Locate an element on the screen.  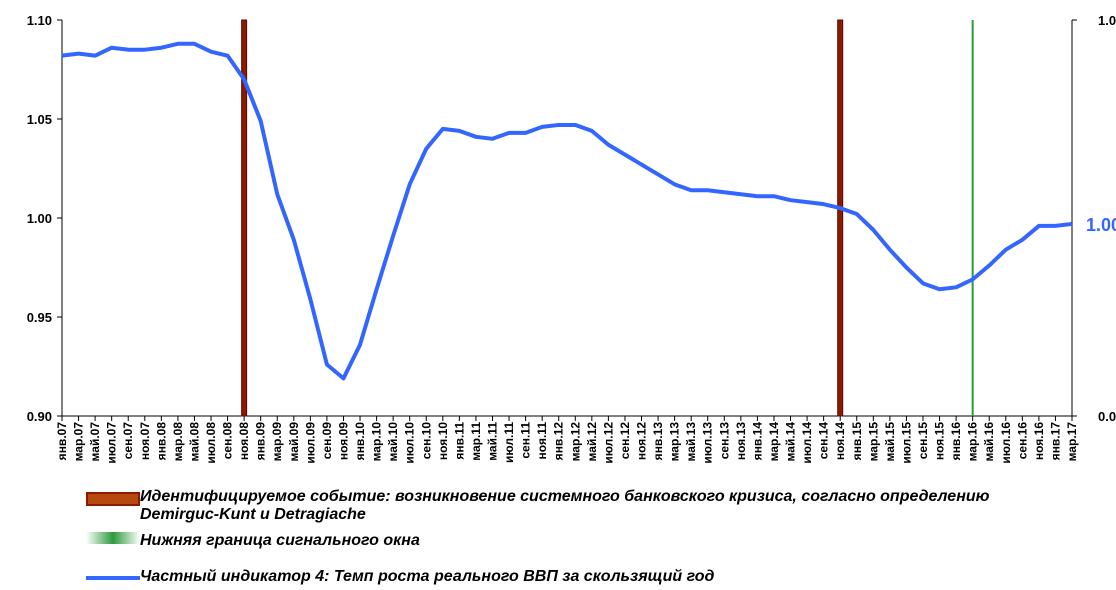
x-tick-label: май.16 is located at coordinates (989, 442).